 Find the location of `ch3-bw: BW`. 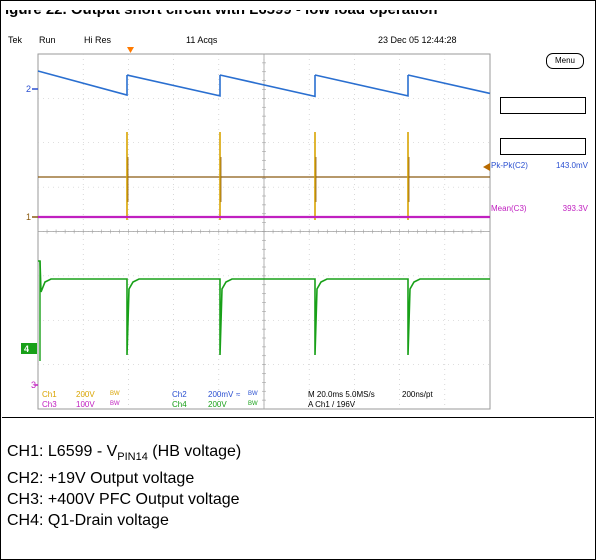

ch3-bw: BW is located at coordinates (115, 404).